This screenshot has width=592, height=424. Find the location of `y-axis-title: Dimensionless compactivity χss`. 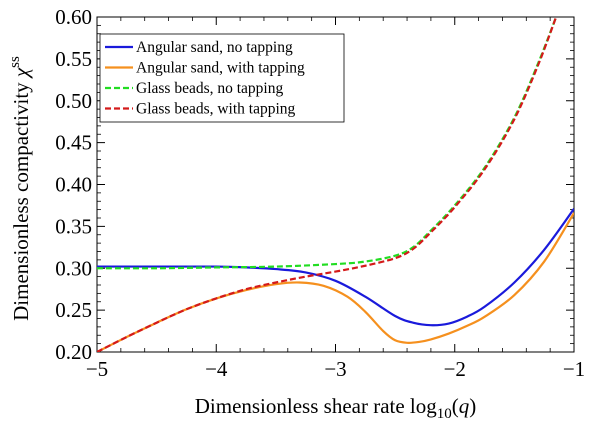

y-axis-title: Dimensionless compactivity χss is located at coordinates (20, 188).